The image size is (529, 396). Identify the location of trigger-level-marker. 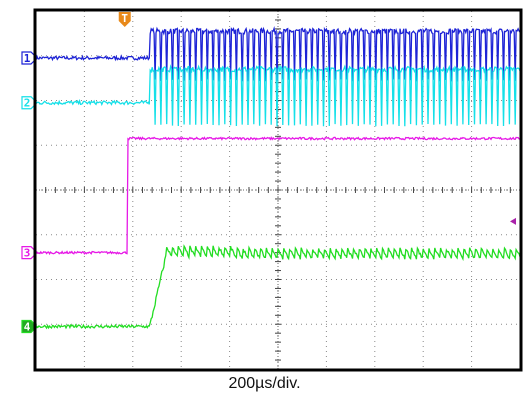
(513, 221).